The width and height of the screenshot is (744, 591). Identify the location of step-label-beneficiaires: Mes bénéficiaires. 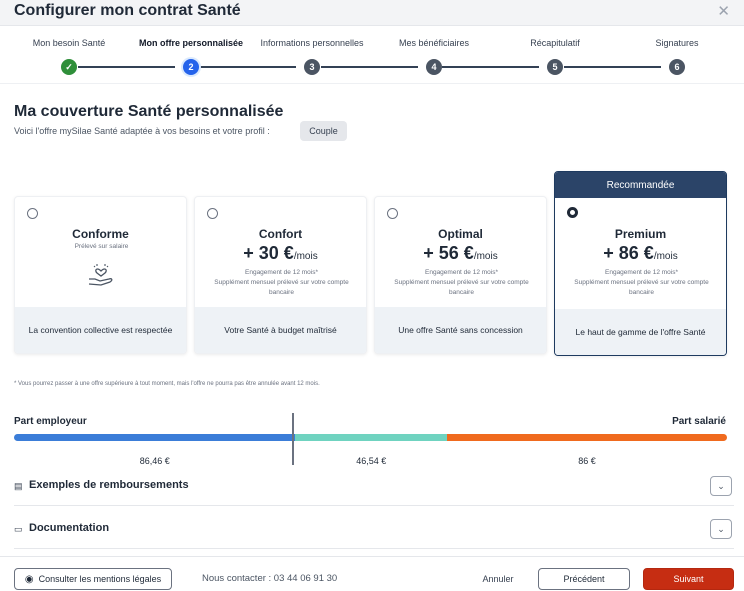
(434, 43).